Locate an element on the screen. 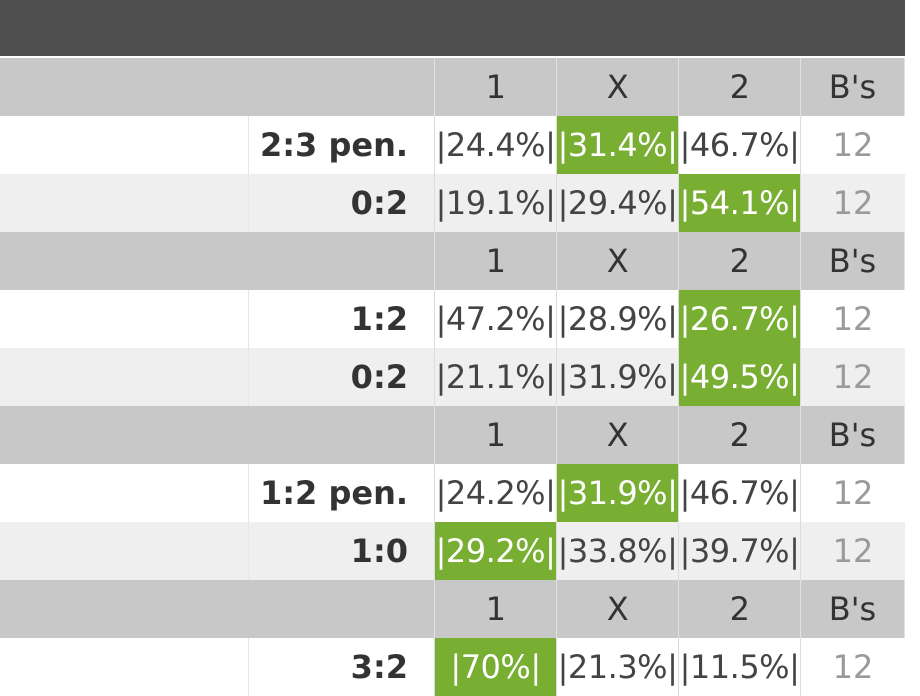 This screenshot has width=920, height=696. match-row: 0:2 |19.1%| |29.4%| |54.1%| 12 is located at coordinates (452, 203).